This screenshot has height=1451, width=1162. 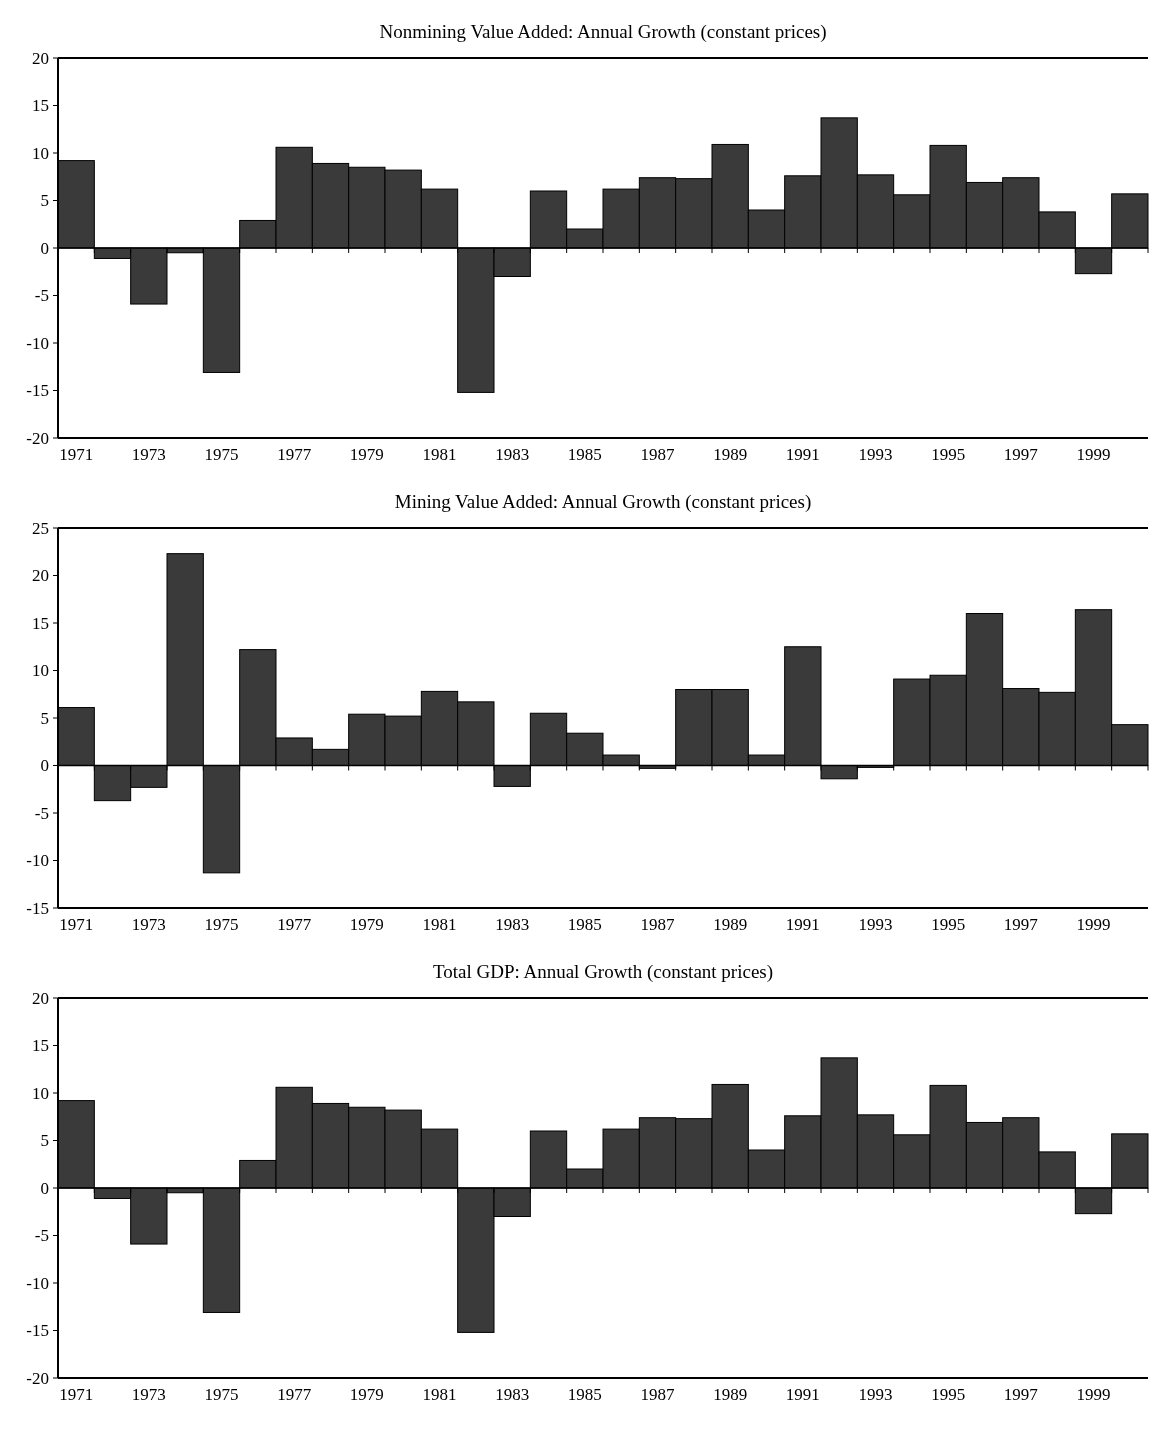 What do you see at coordinates (603, 502) in the screenshot?
I see `chart-title: Mining Value Added: Annual Growth (constant prices)` at bounding box center [603, 502].